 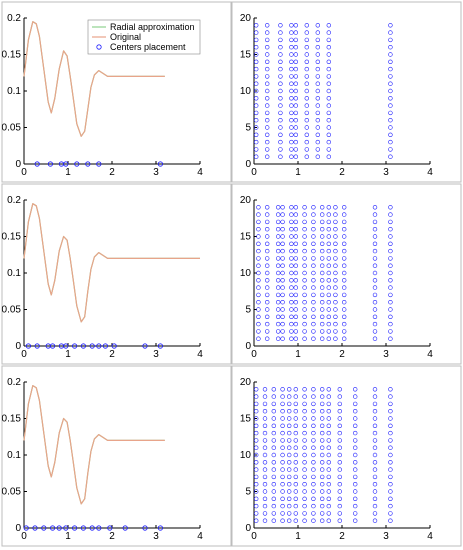 What do you see at coordinates (246, 91) in the screenshot?
I see `y-tick-label: 10` at bounding box center [246, 91].